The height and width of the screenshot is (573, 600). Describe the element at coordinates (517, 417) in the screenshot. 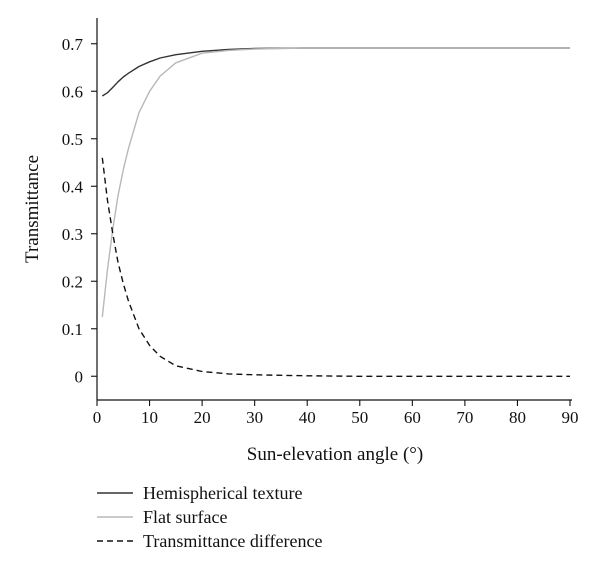

I see `x-tick-label: 80` at that location.